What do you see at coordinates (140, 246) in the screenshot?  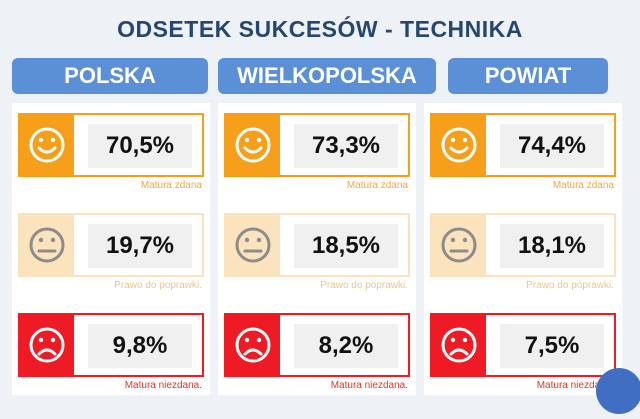 I see `percent-value: 19,7%` at bounding box center [140, 246].